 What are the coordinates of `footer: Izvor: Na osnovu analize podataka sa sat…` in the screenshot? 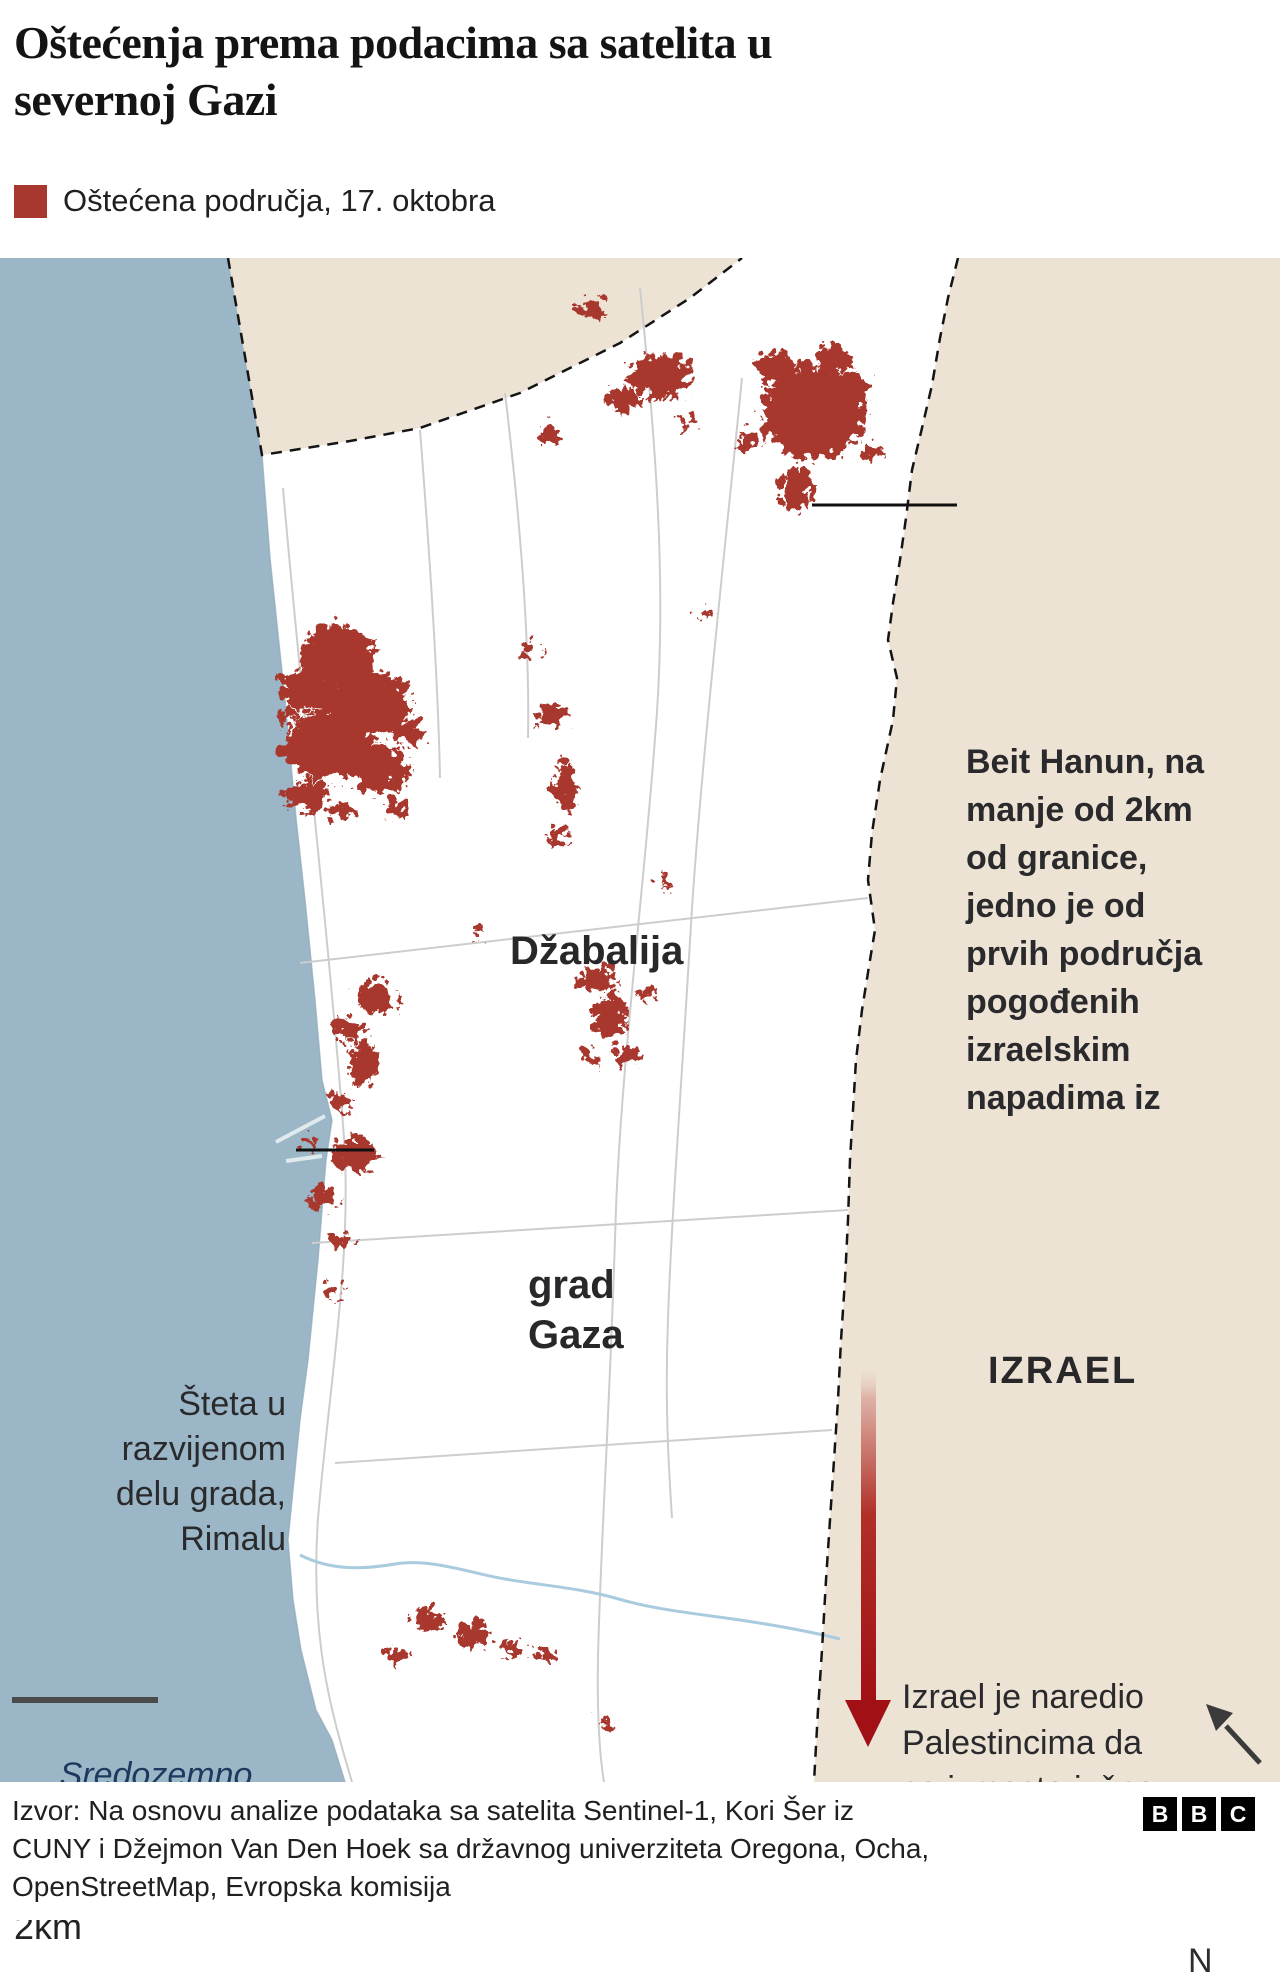 It's located at (640, 1851).